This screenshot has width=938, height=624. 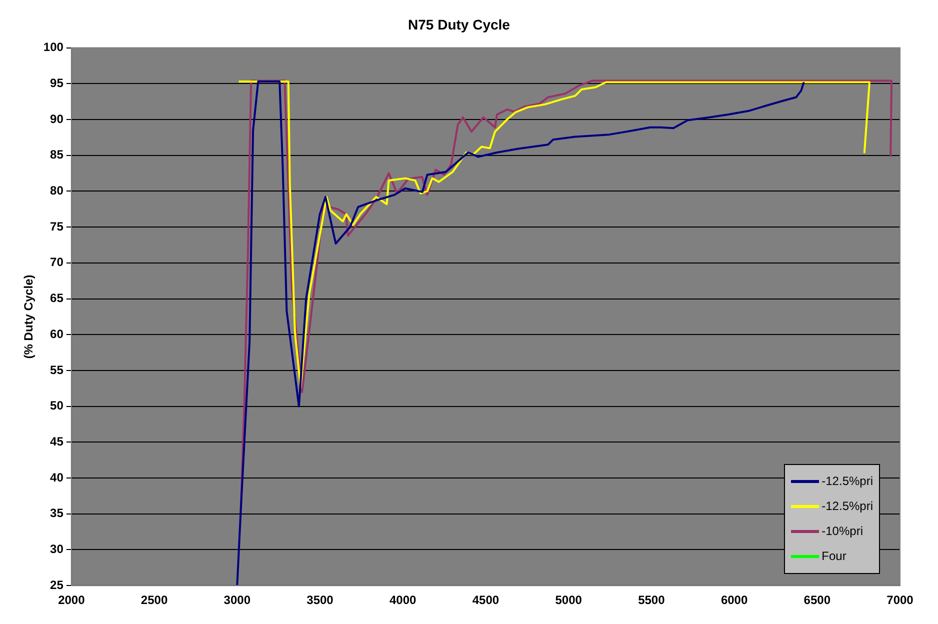 I want to click on y-tick-label: 25, so click(x=57, y=585).